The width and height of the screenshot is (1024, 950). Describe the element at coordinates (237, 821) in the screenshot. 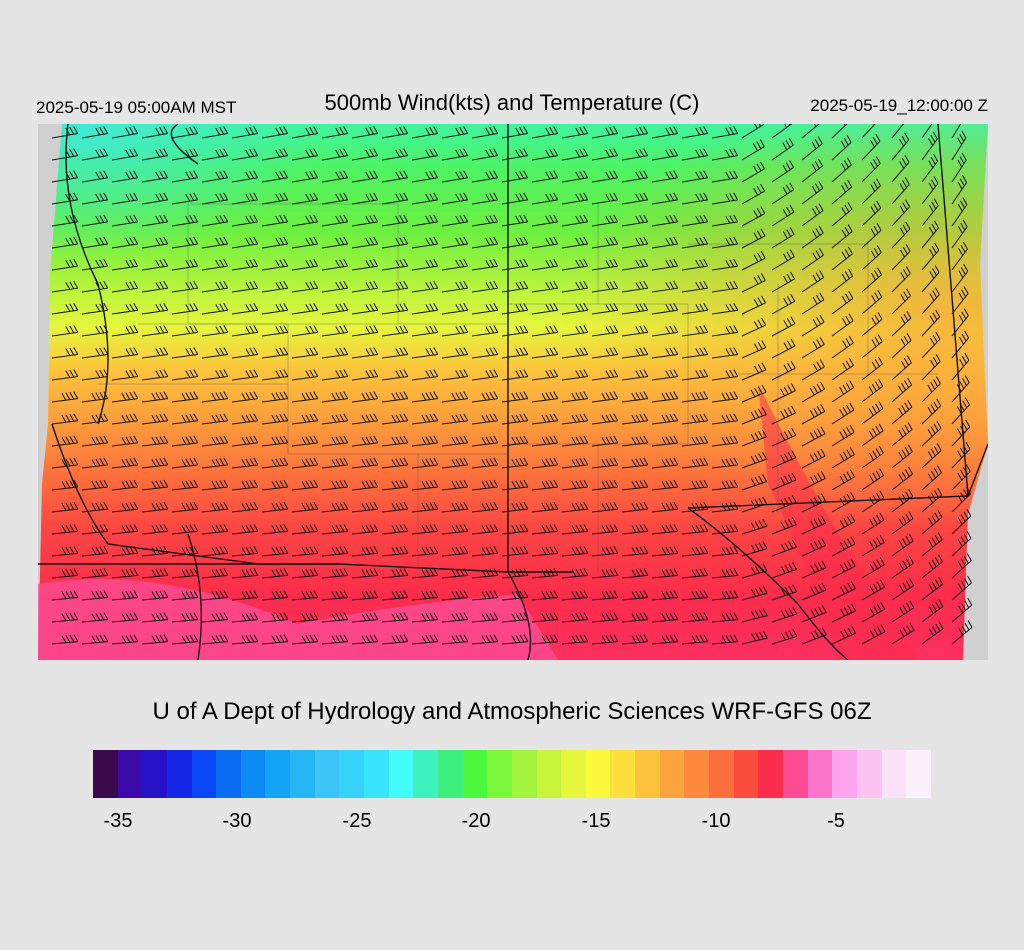

I see `colorbar-tick-label: -30` at that location.